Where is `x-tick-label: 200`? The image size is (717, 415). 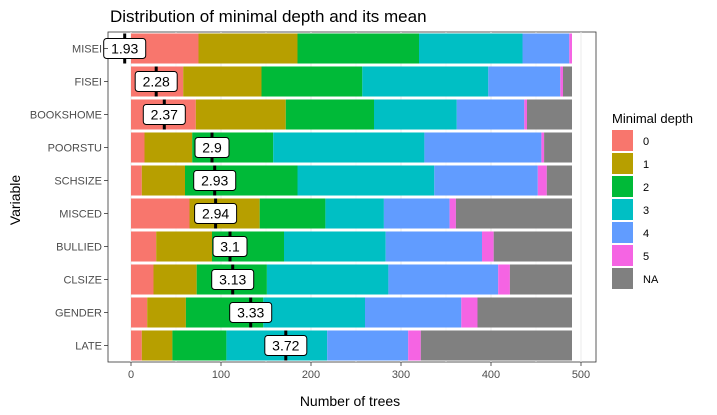
x-tick-label: 200 is located at coordinates (311, 375).